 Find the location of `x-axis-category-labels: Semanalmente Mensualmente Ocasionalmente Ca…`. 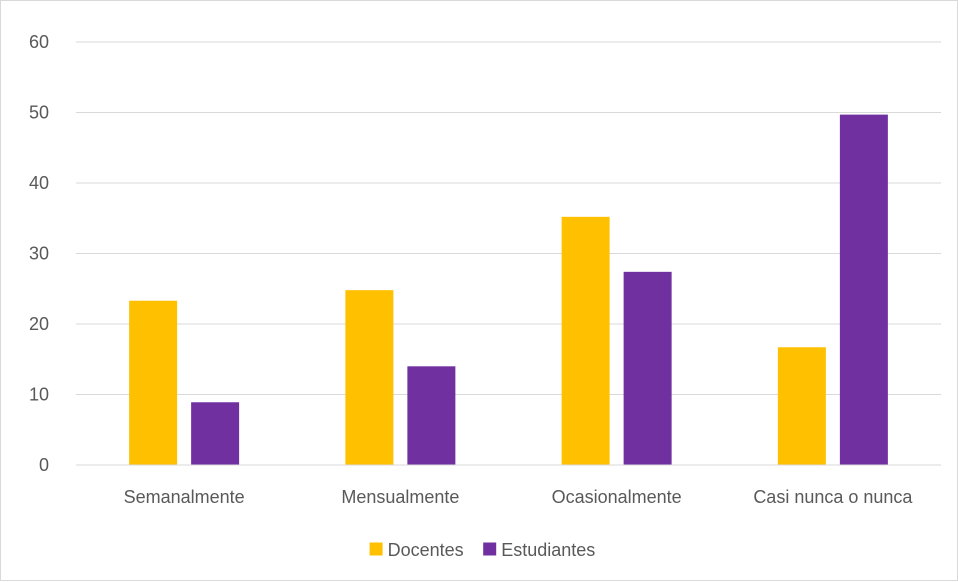

x-axis-category-labels: Semanalmente Mensualmente Ocasionalmente Ca… is located at coordinates (519, 497).